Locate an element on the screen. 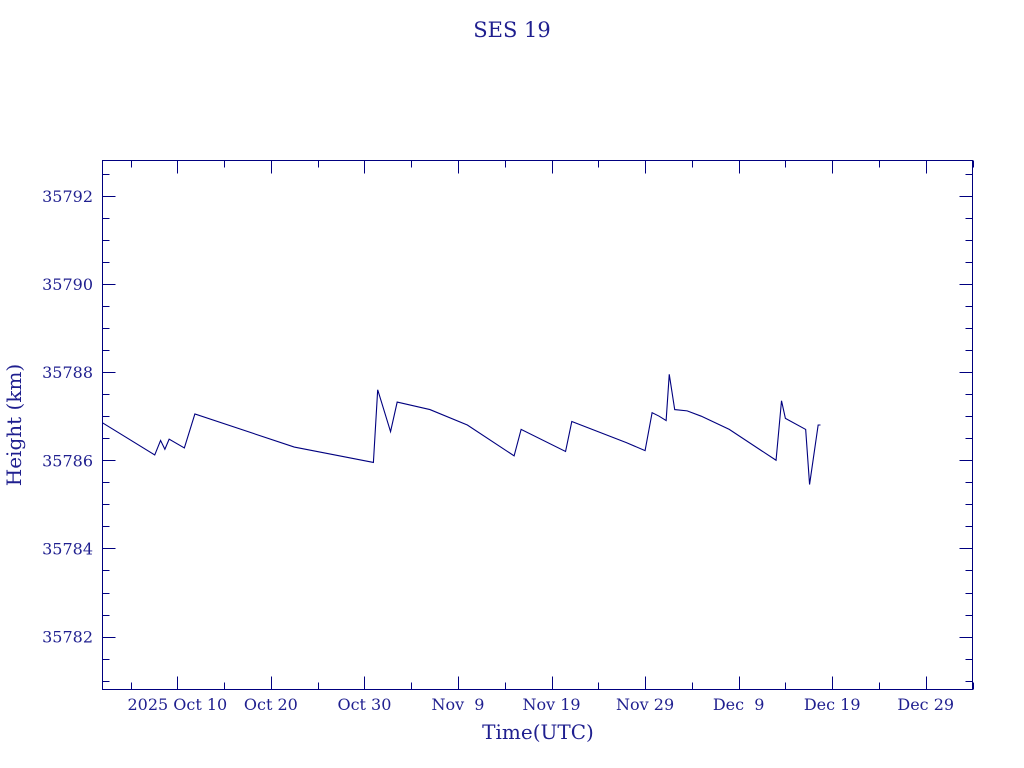 Image resolution: width=1024 pixels, height=768 pixels. x-tick-label: Nov 9 is located at coordinates (457, 704).